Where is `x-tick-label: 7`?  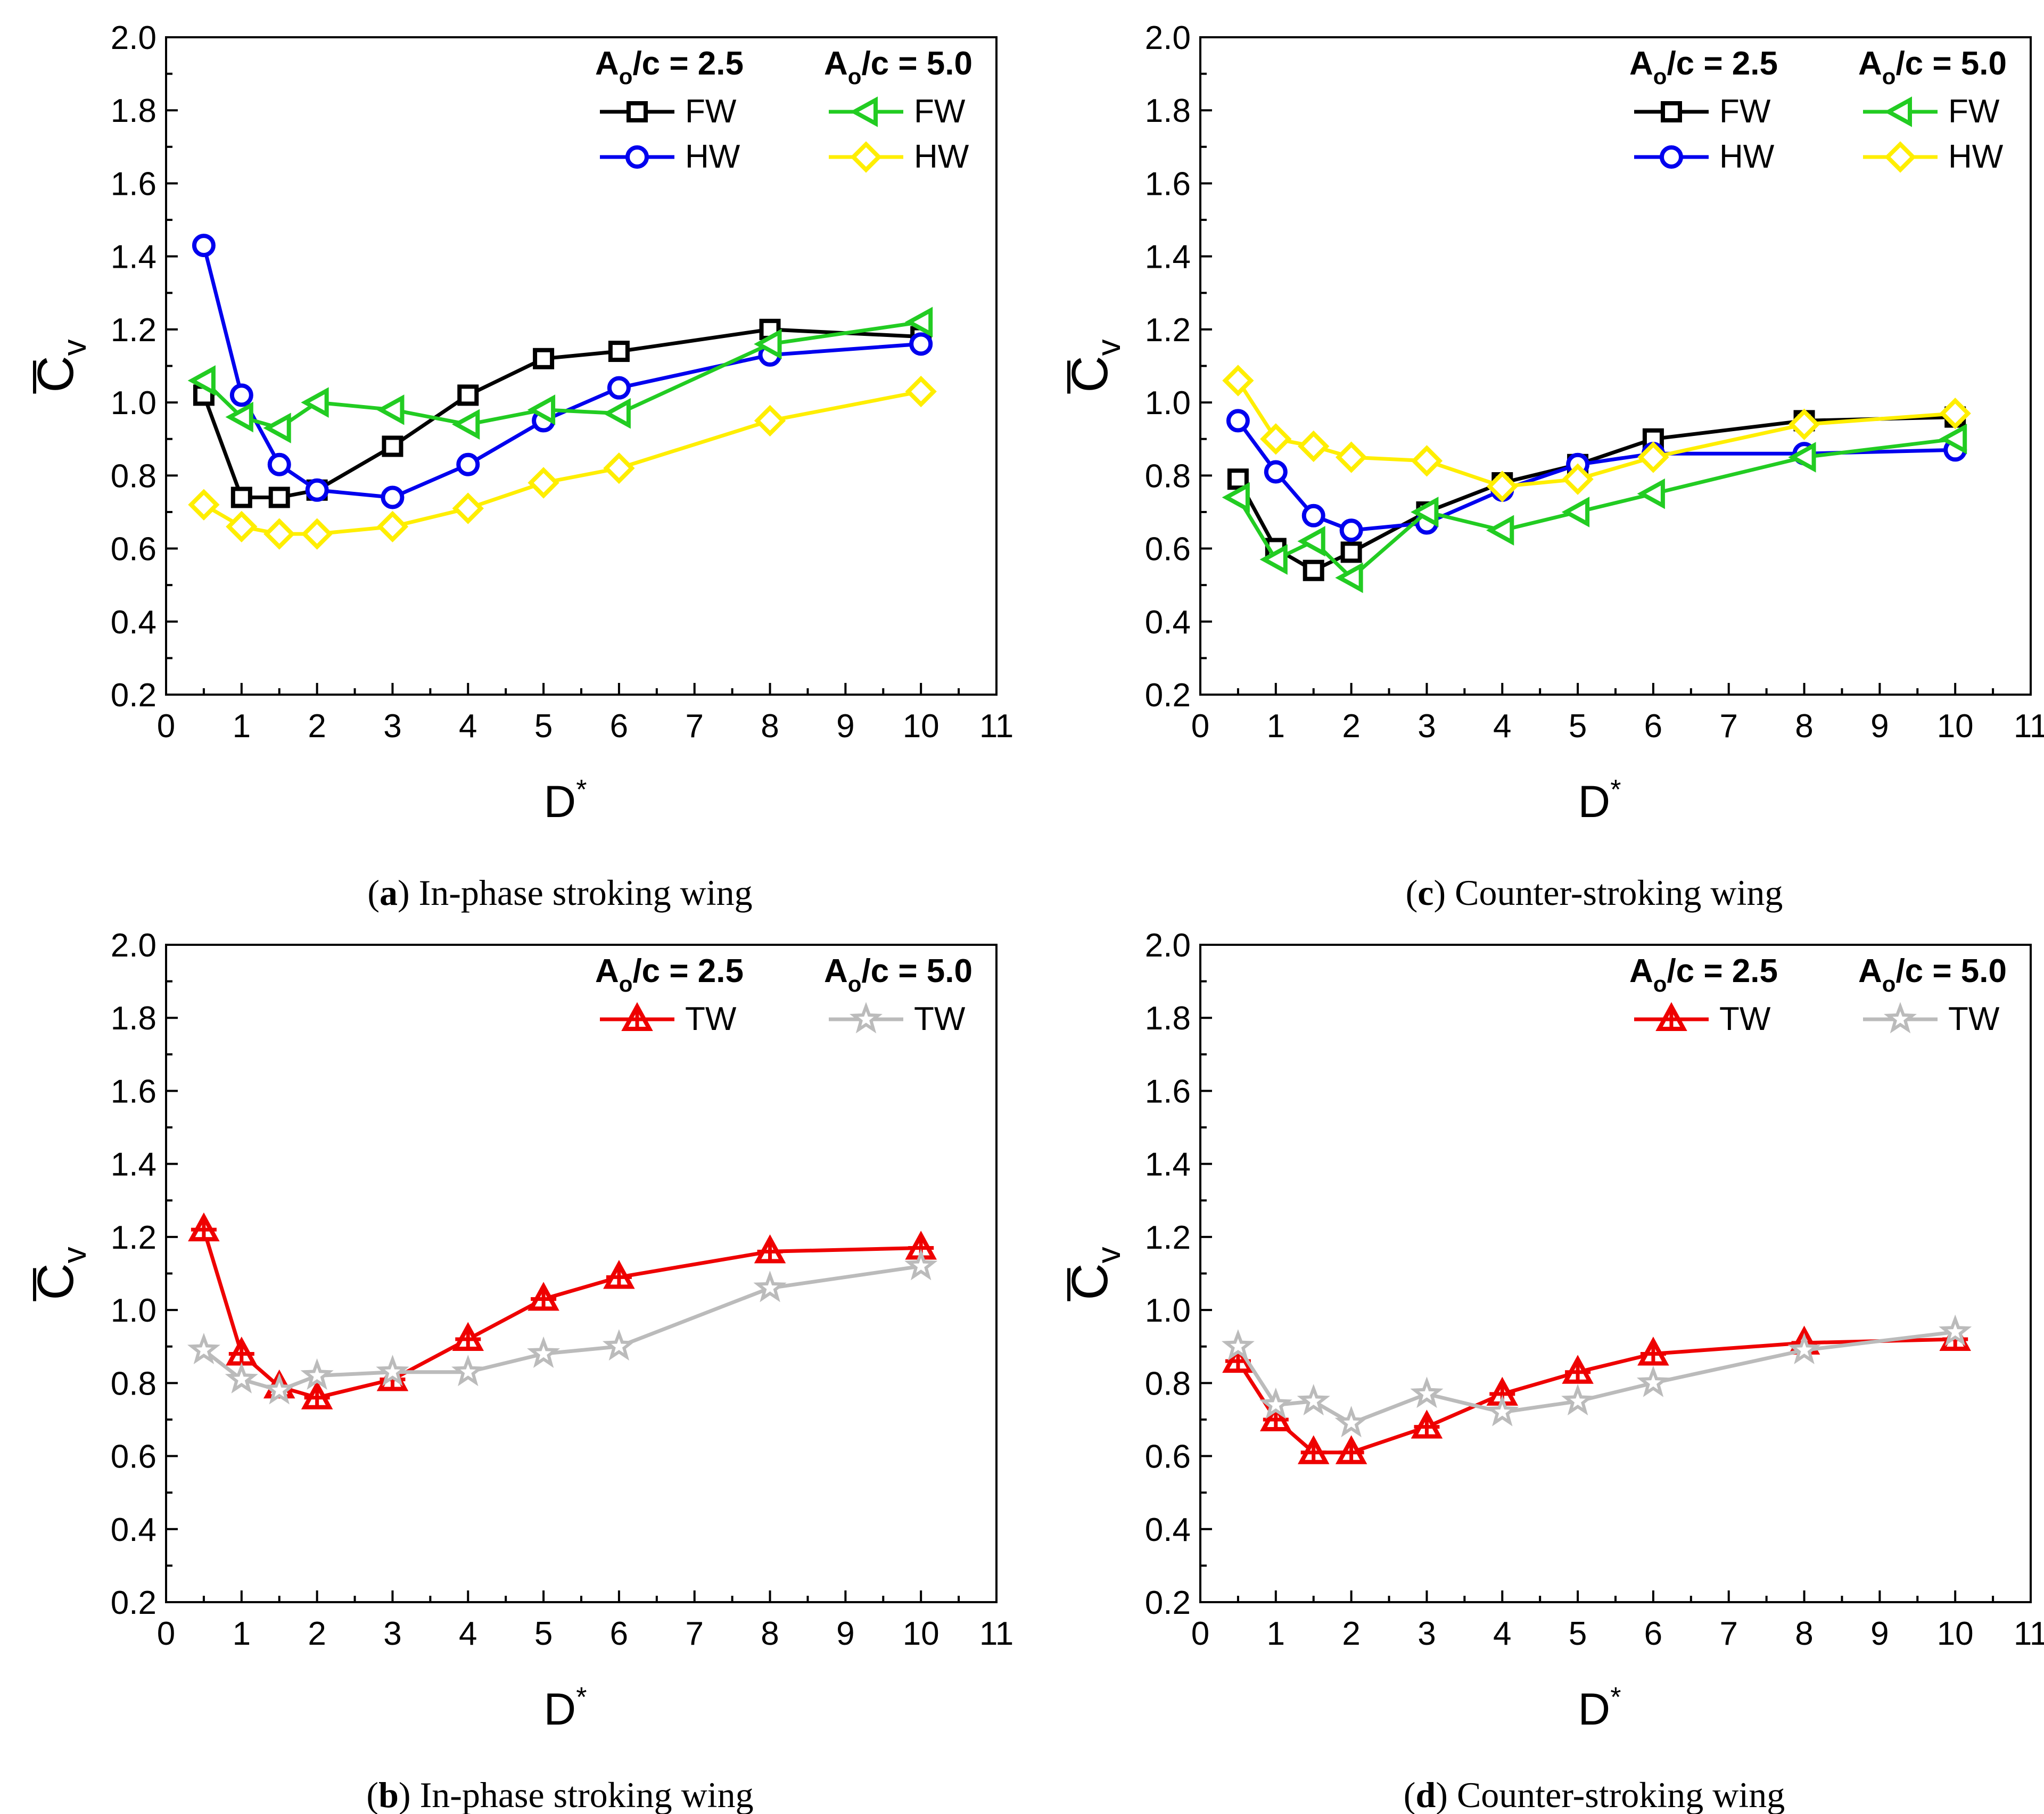 x-tick-label: 7 is located at coordinates (1728, 1634).